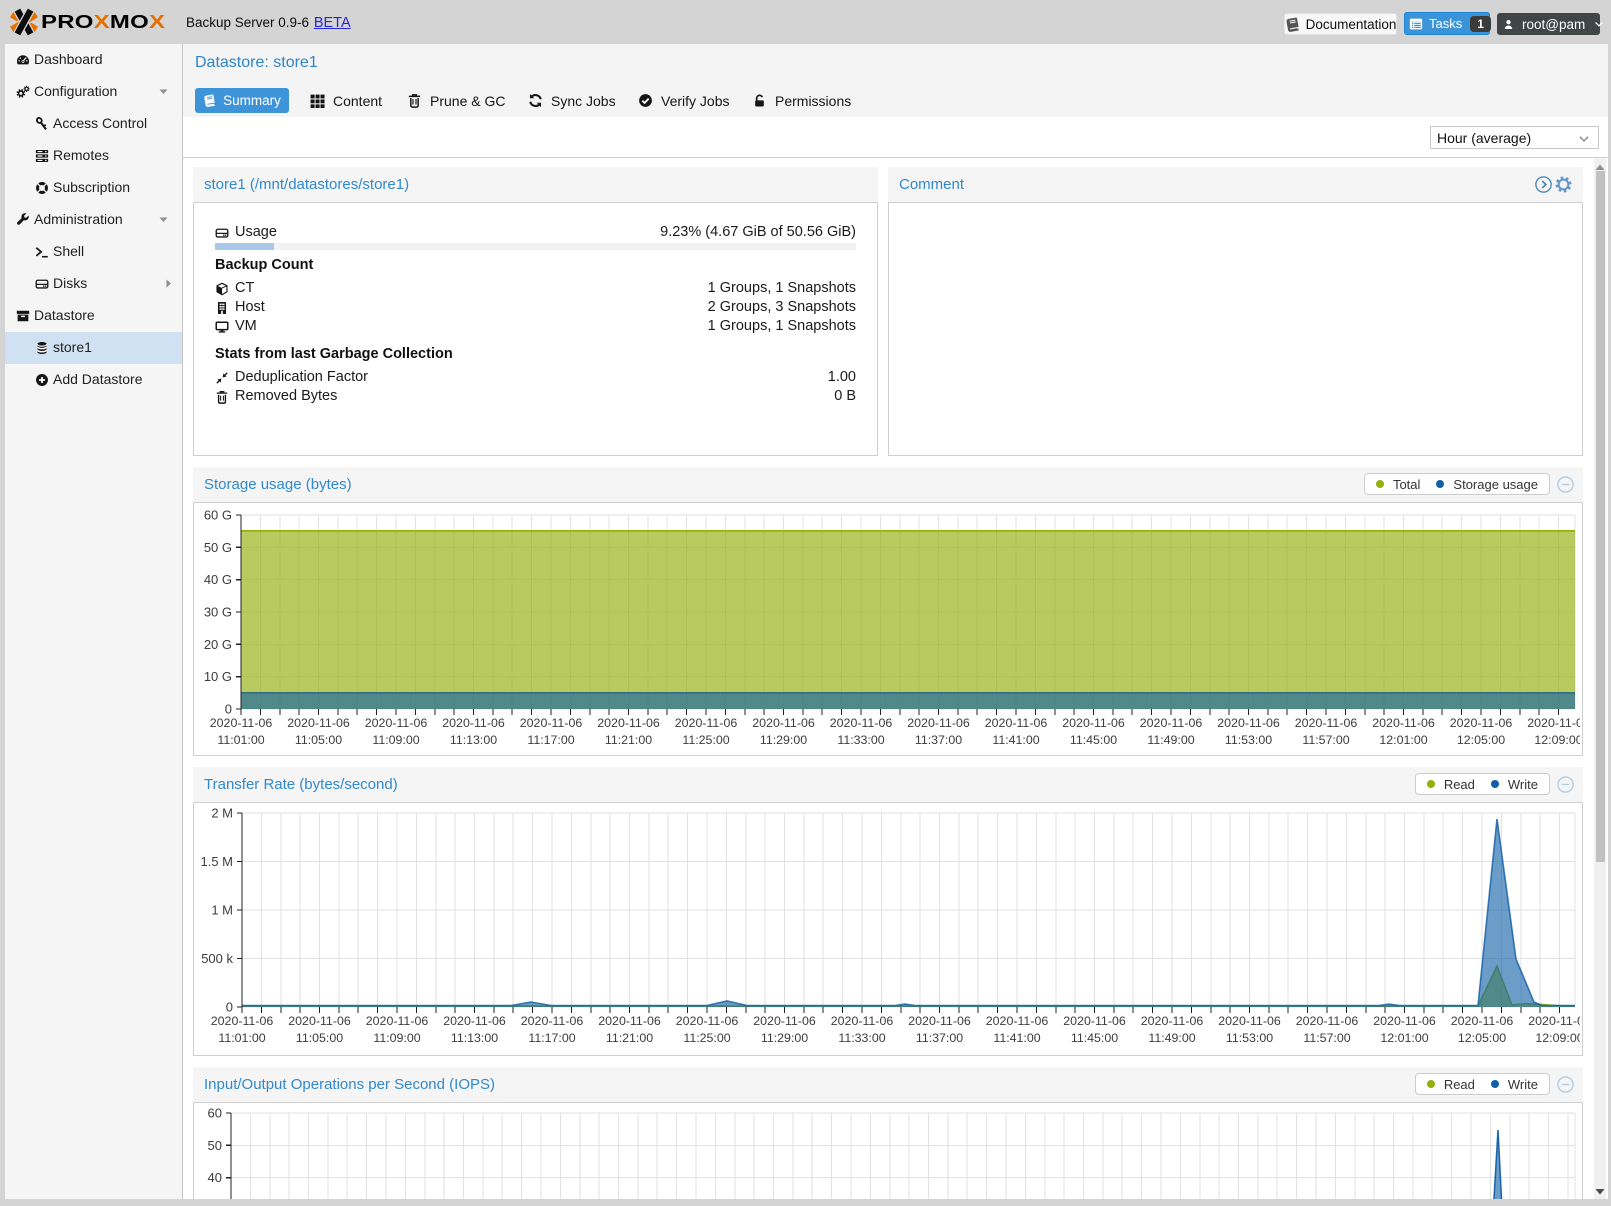  Describe the element at coordinates (222, 813) in the screenshot. I see `svg-text: 2 M` at that location.